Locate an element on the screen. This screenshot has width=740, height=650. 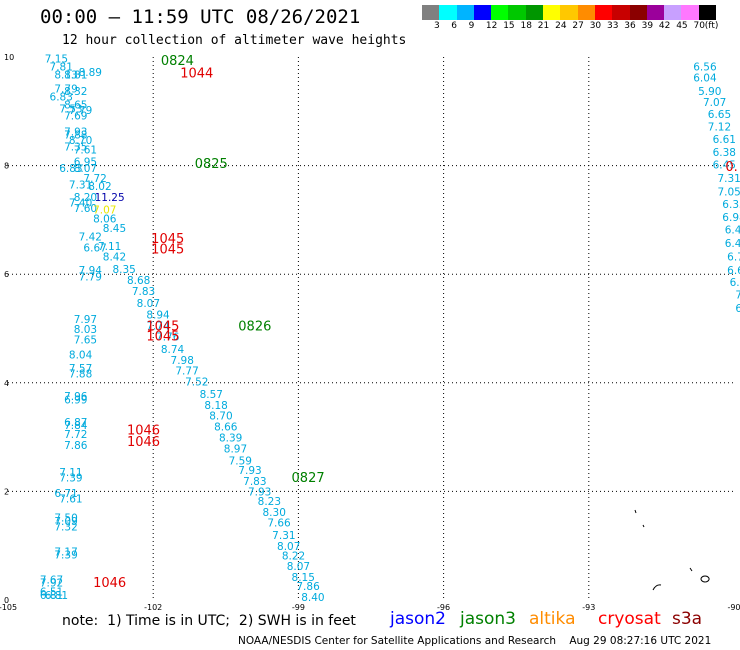
wave-height-value: 8.06 is located at coordinates (105, 220).